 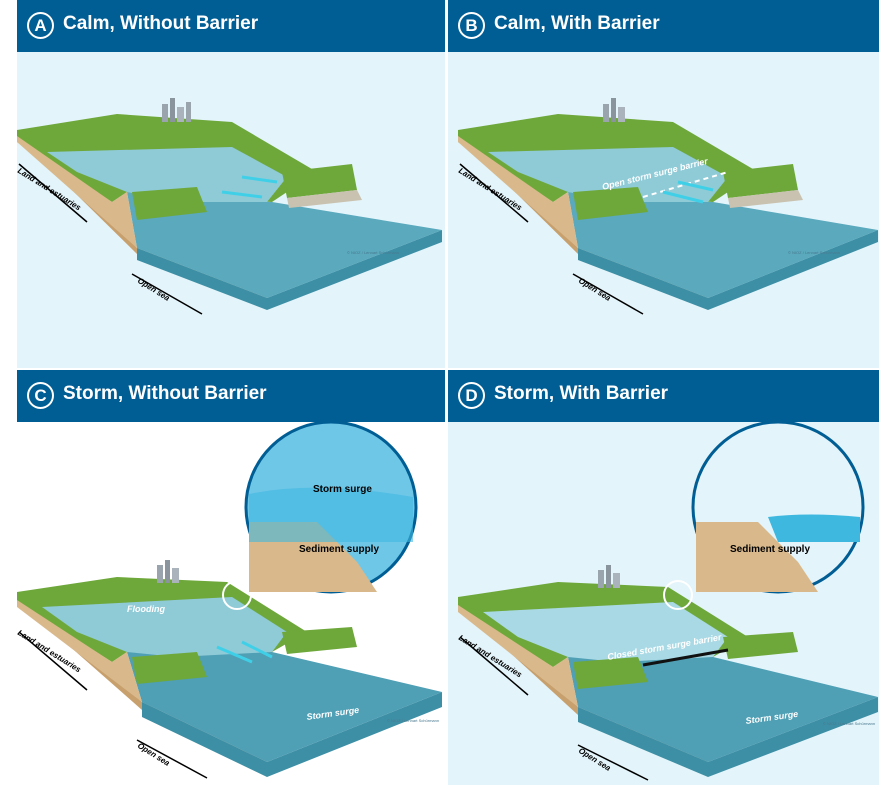 I want to click on panel-letter: C, so click(x=40, y=395).